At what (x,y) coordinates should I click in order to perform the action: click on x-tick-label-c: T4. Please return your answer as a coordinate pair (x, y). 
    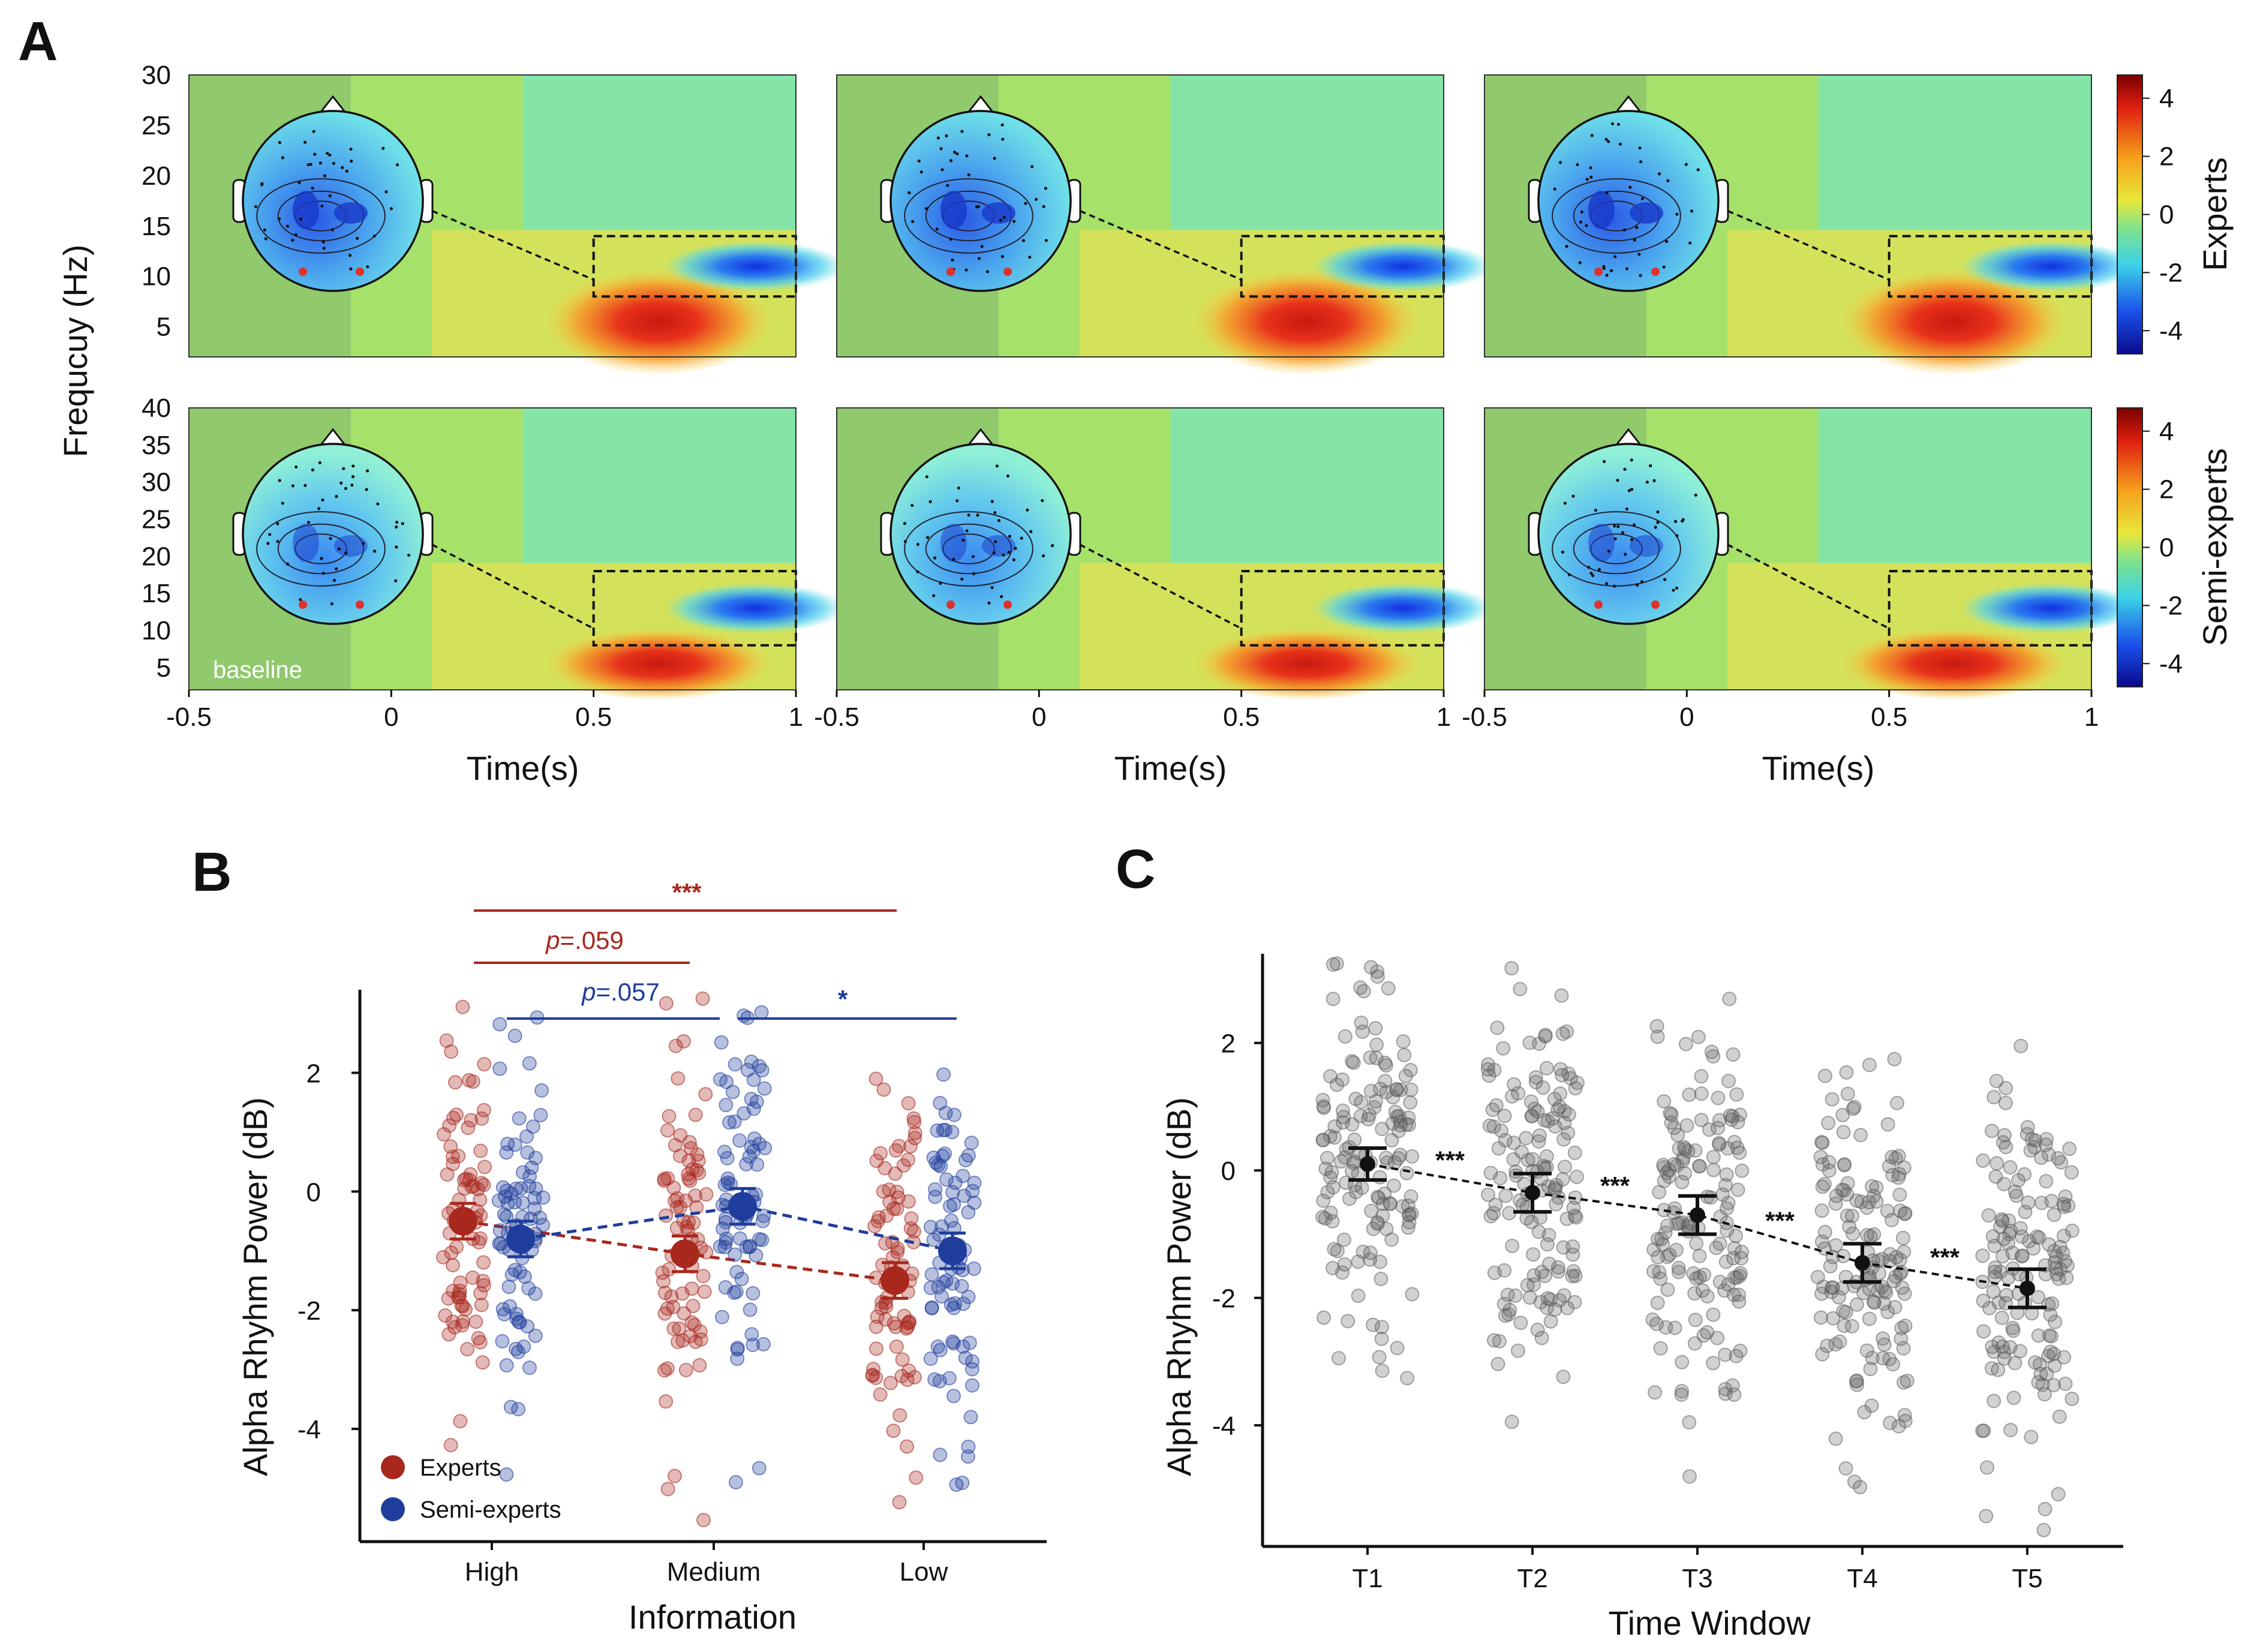
    Looking at the image, I should click on (1862, 1578).